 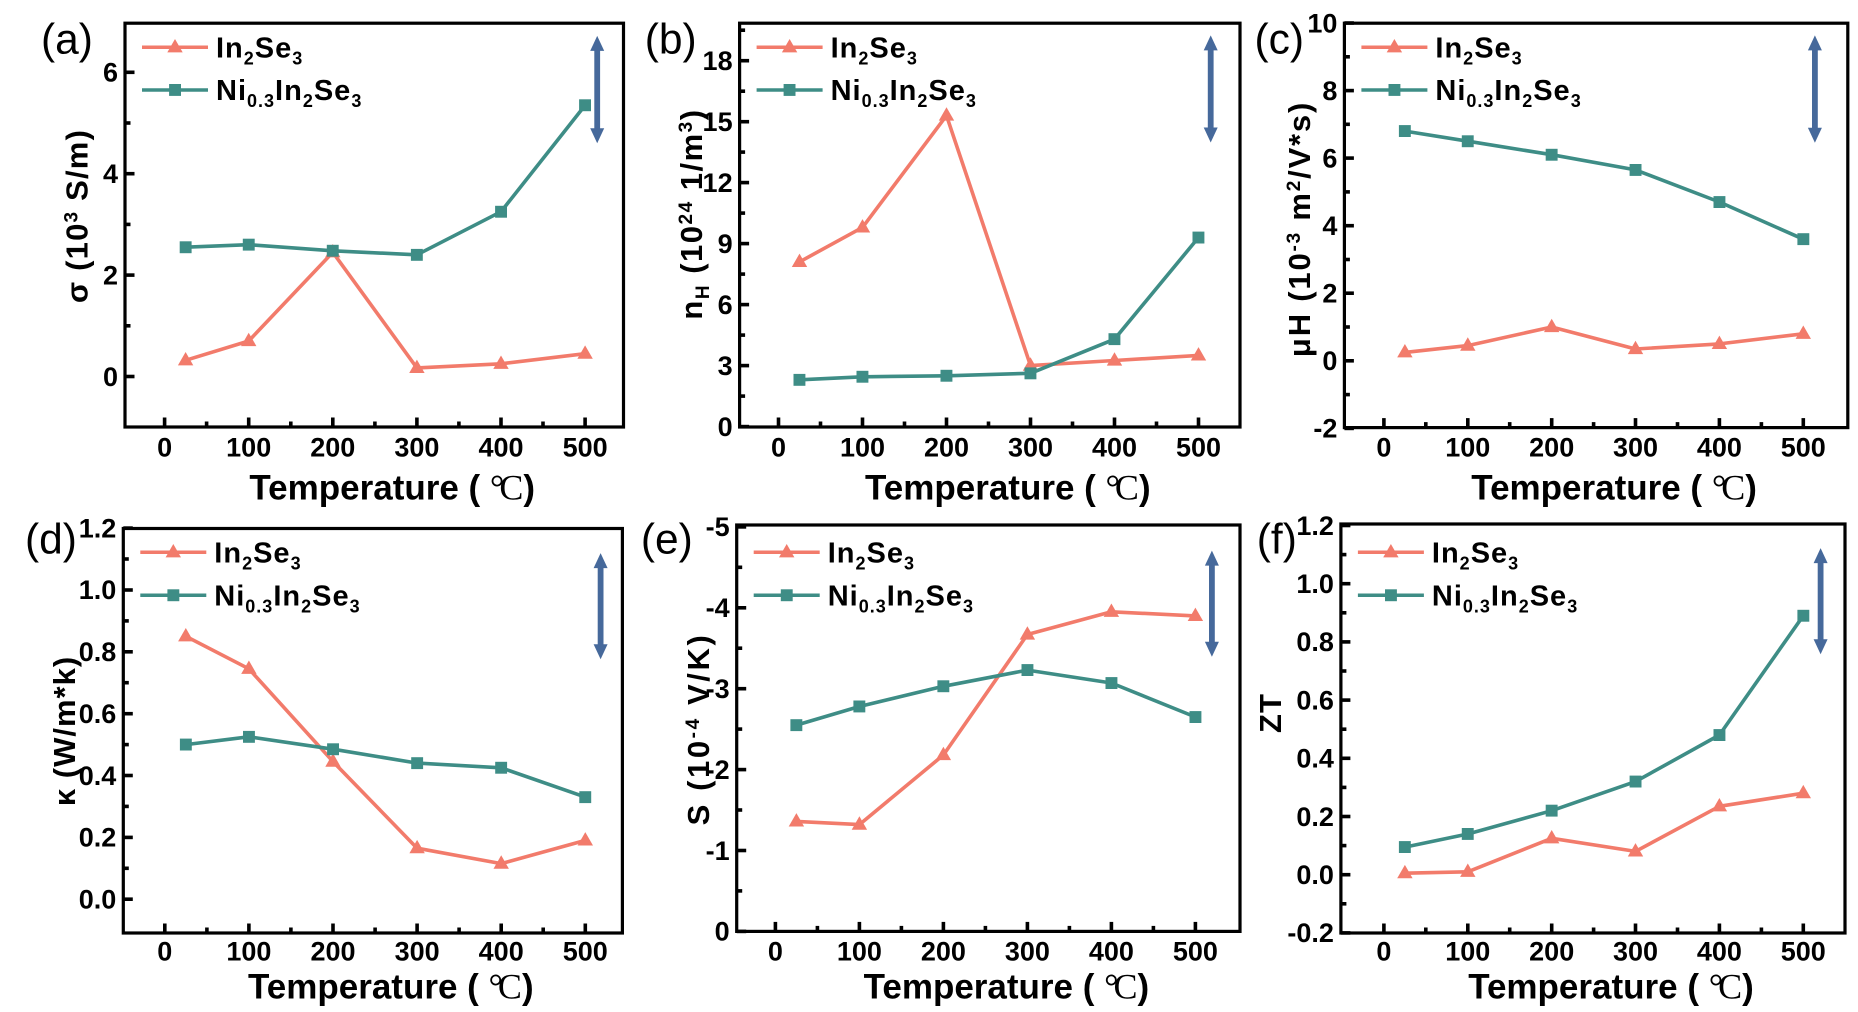 I want to click on svg-text: (c), so click(x=1280, y=40).